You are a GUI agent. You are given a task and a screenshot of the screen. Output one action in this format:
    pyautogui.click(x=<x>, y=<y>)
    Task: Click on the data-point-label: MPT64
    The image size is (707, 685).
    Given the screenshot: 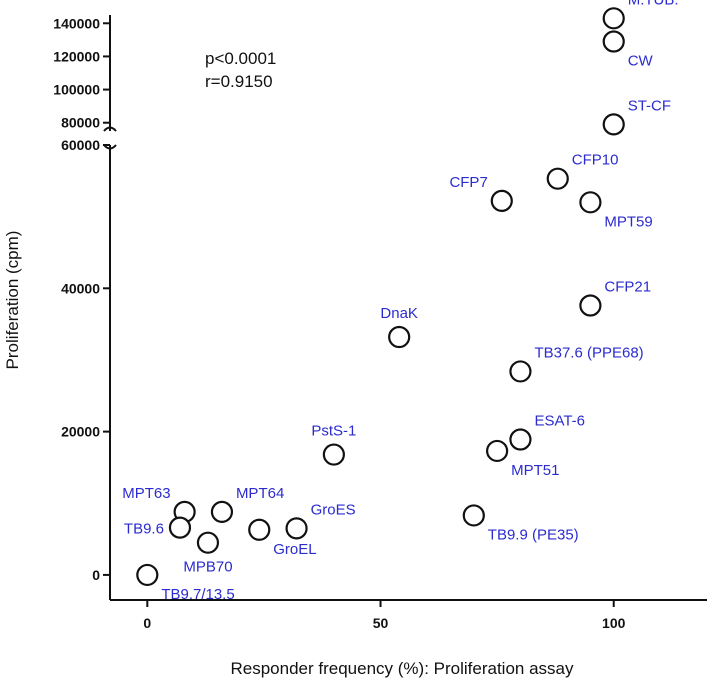 What is the action you would take?
    pyautogui.click(x=260, y=493)
    